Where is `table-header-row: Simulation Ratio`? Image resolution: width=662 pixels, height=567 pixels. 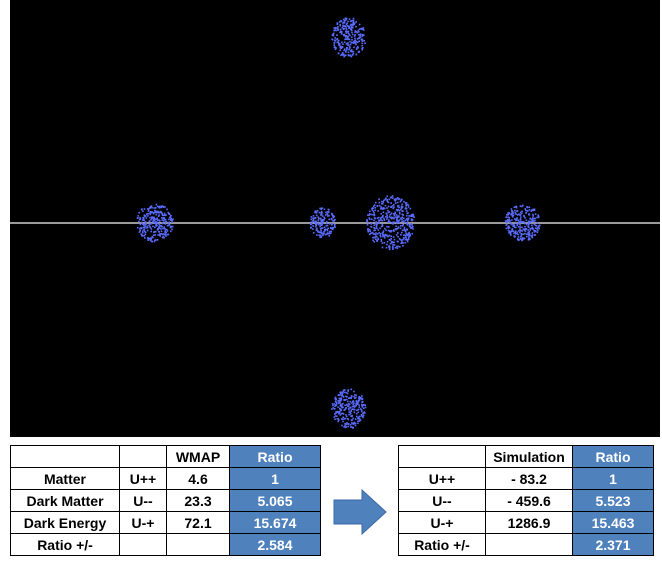
table-header-row: Simulation Ratio is located at coordinates (526, 456).